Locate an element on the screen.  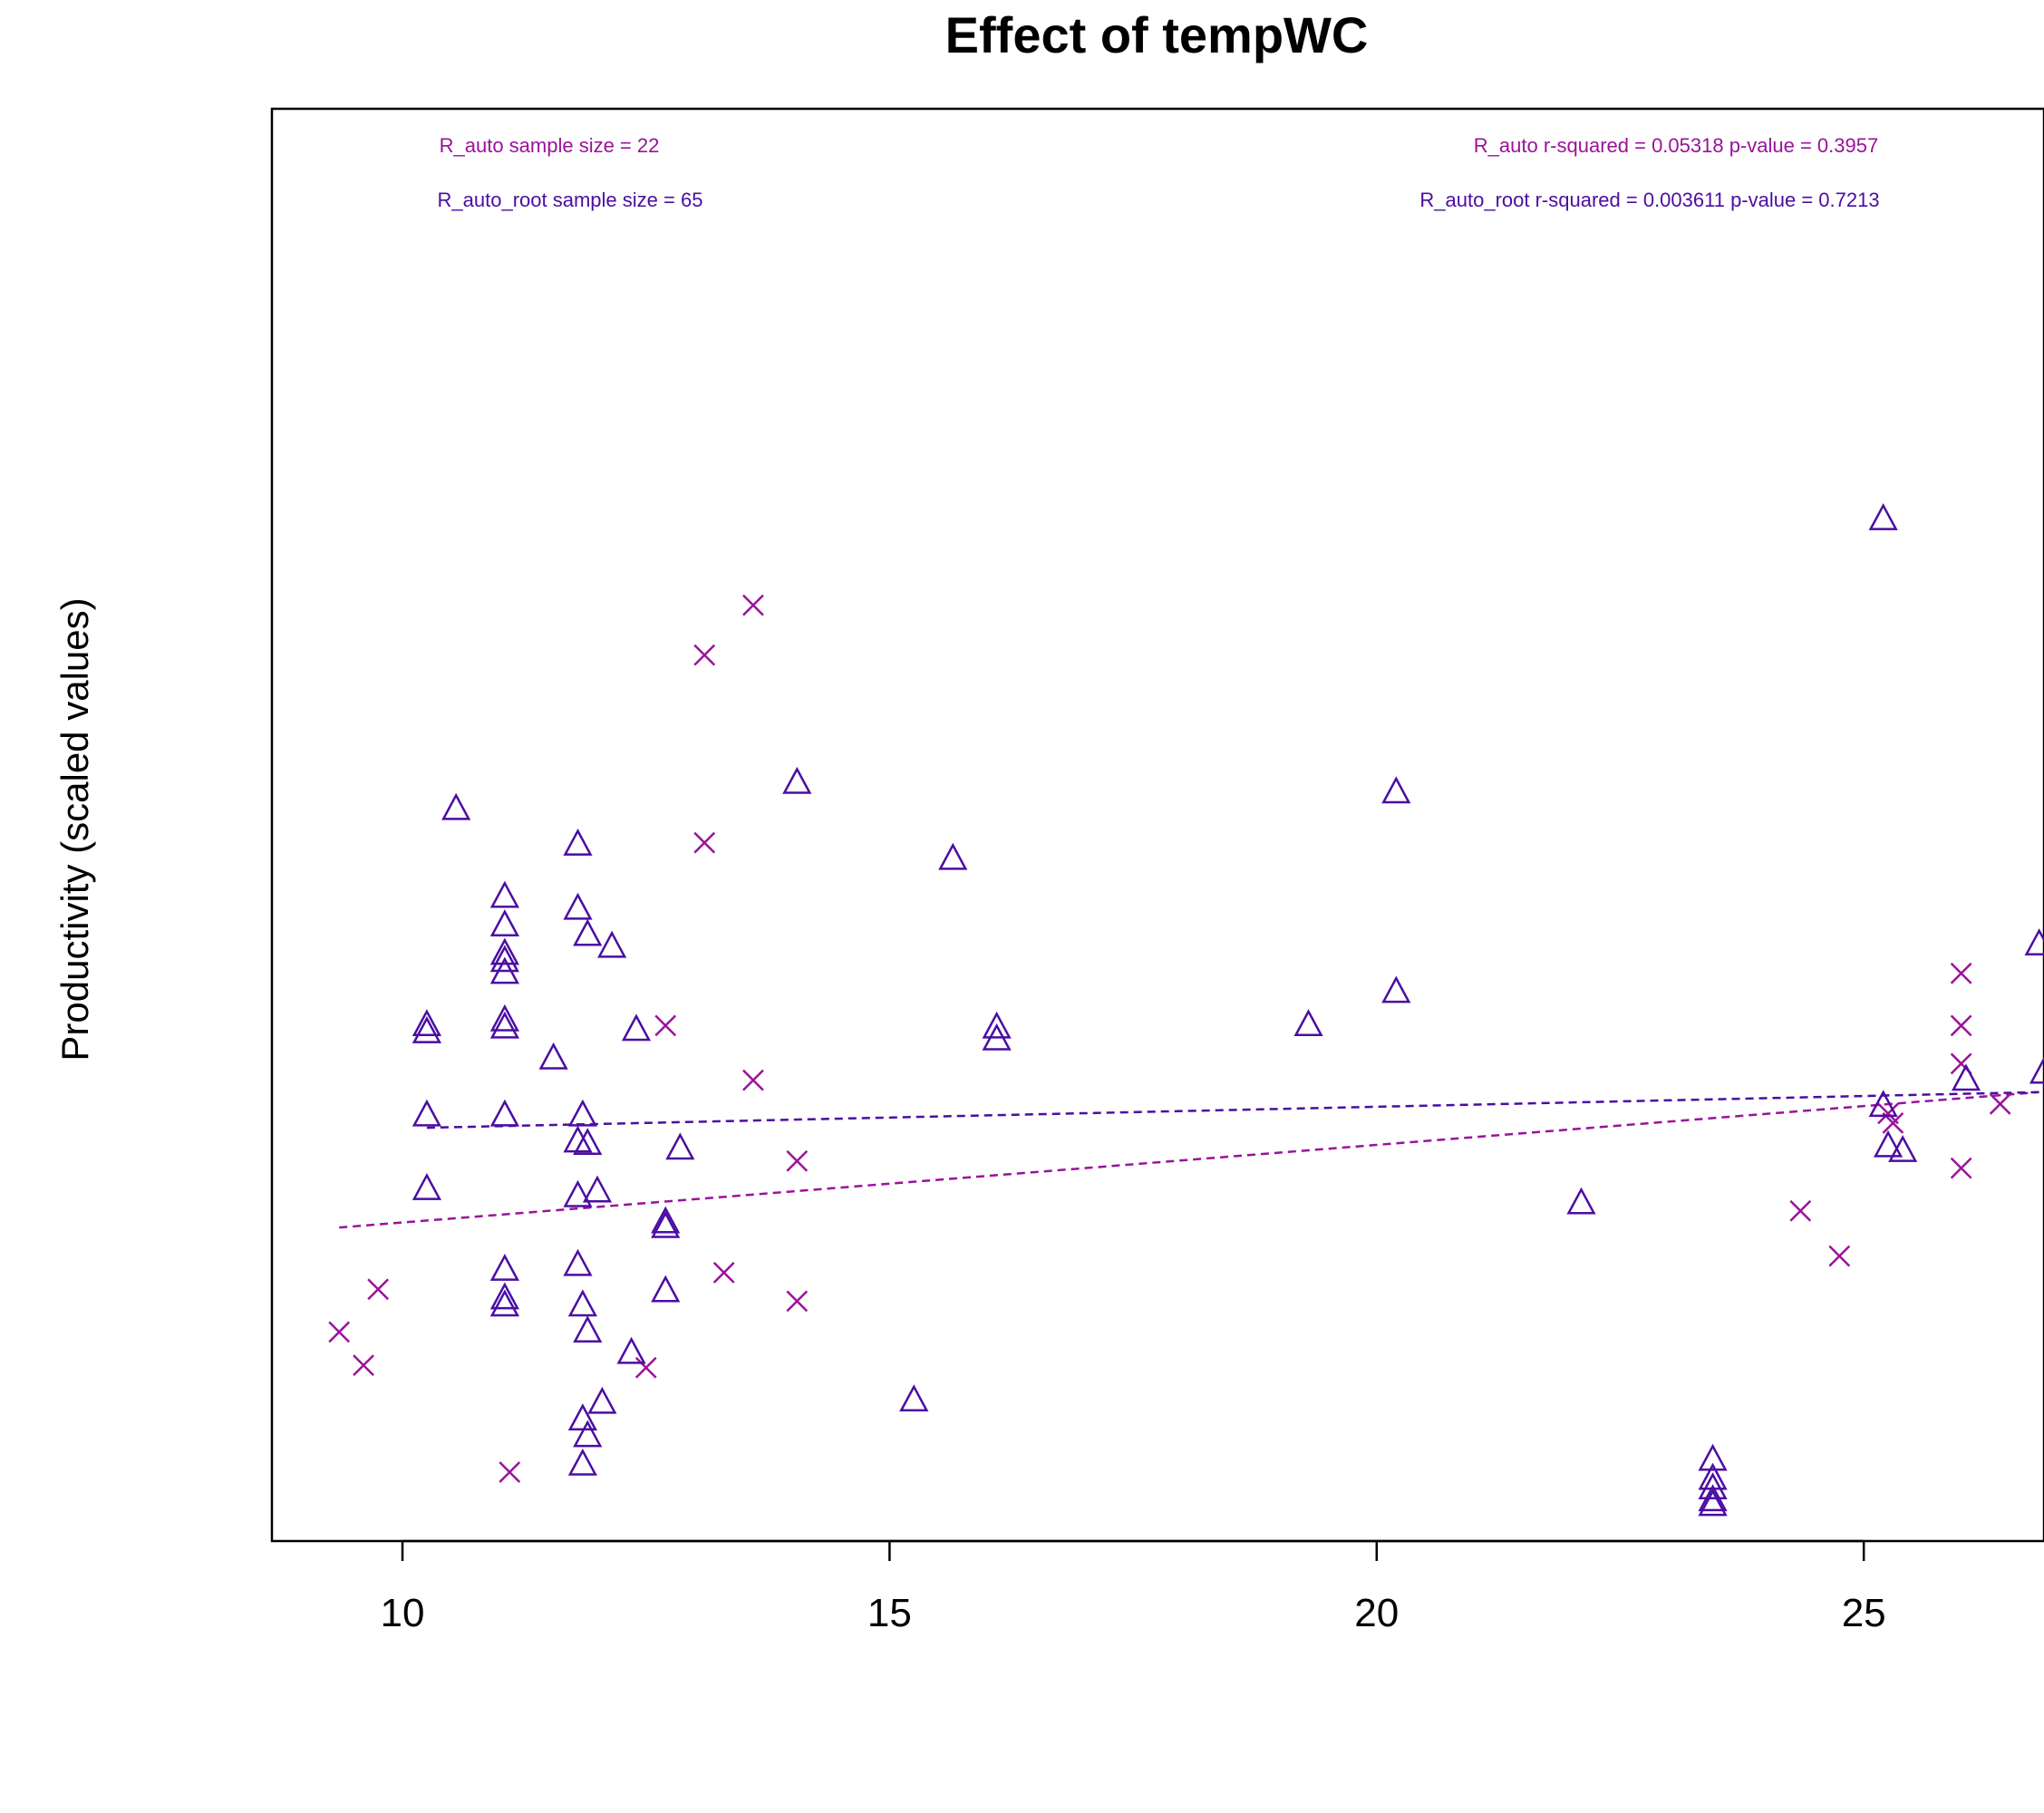
x-tick-label: 20 is located at coordinates (1376, 1613).